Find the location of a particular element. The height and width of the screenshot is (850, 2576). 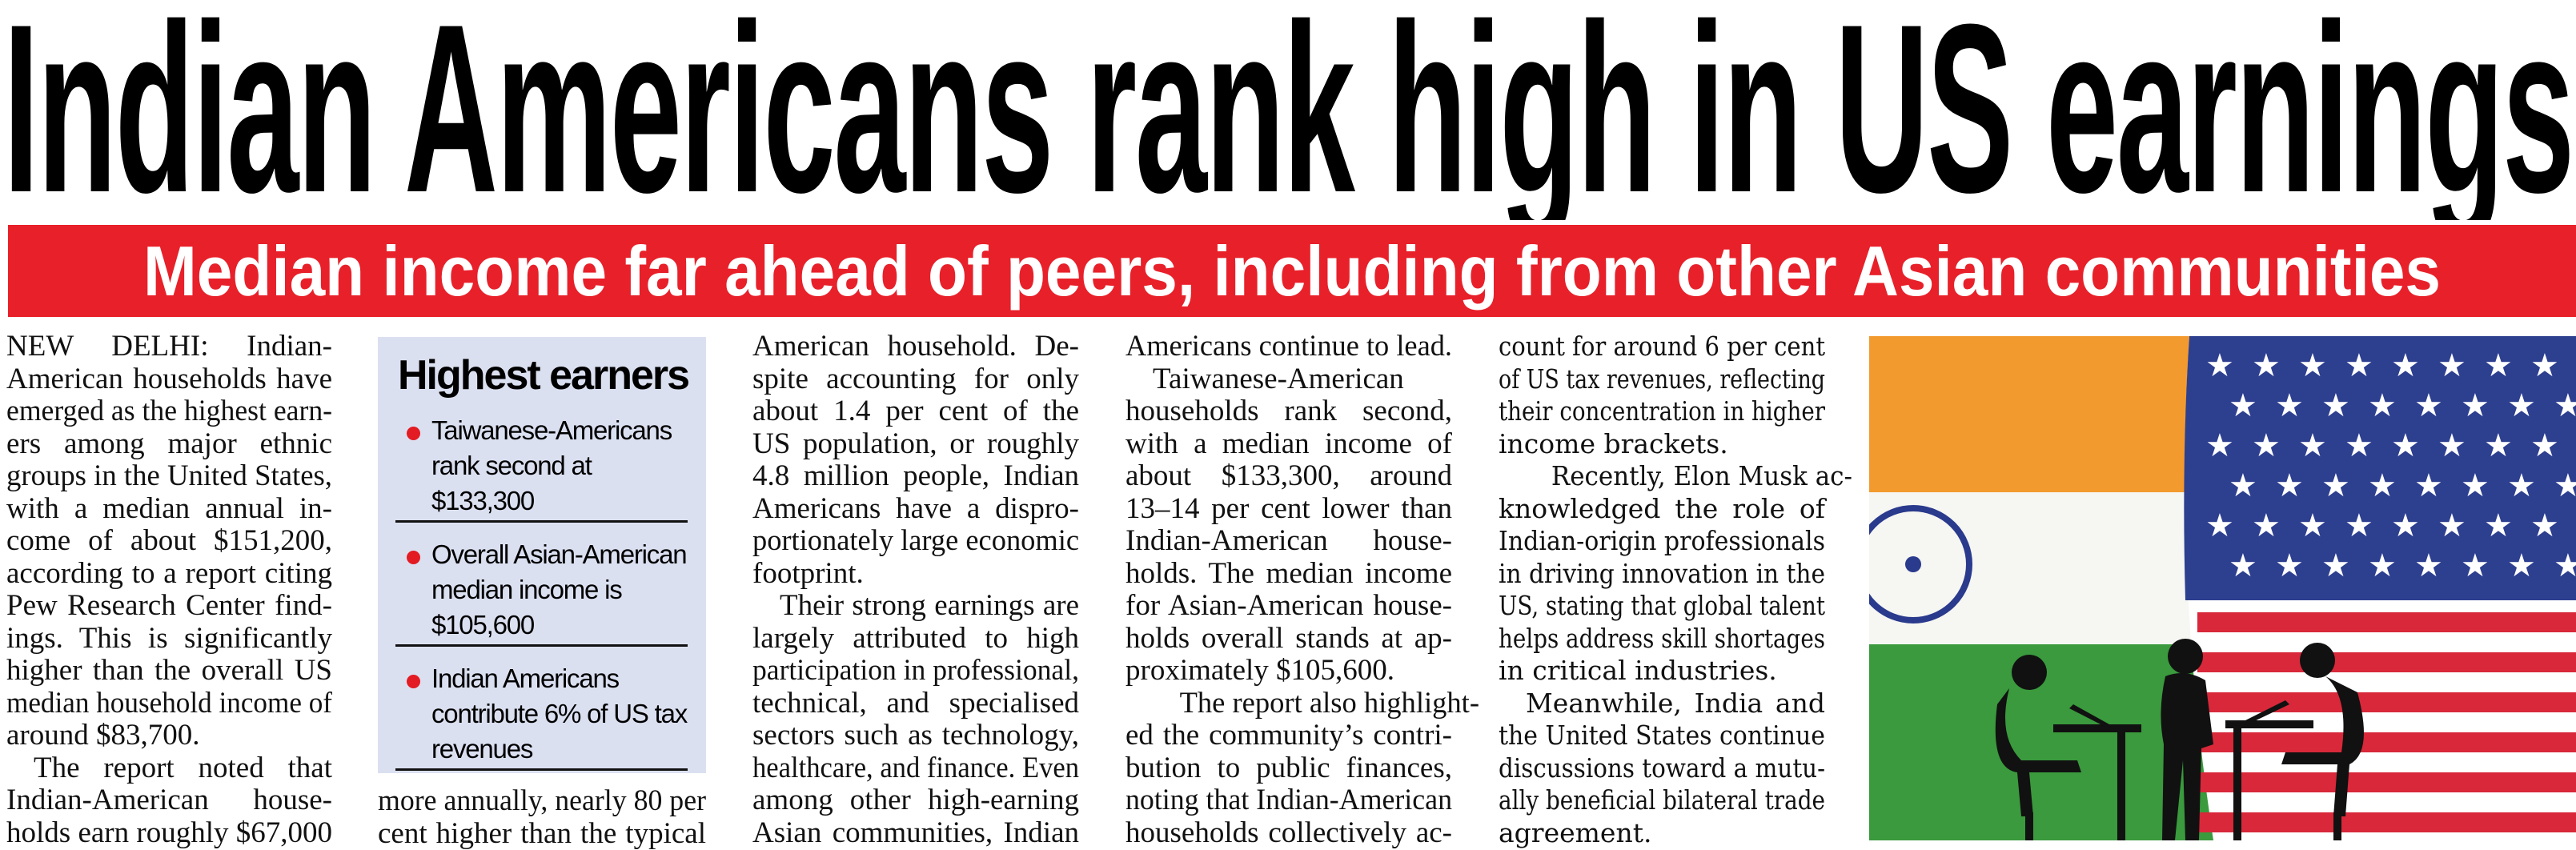

article-text-line-inner: count for around 6 per cent is located at coordinates (1662, 347).